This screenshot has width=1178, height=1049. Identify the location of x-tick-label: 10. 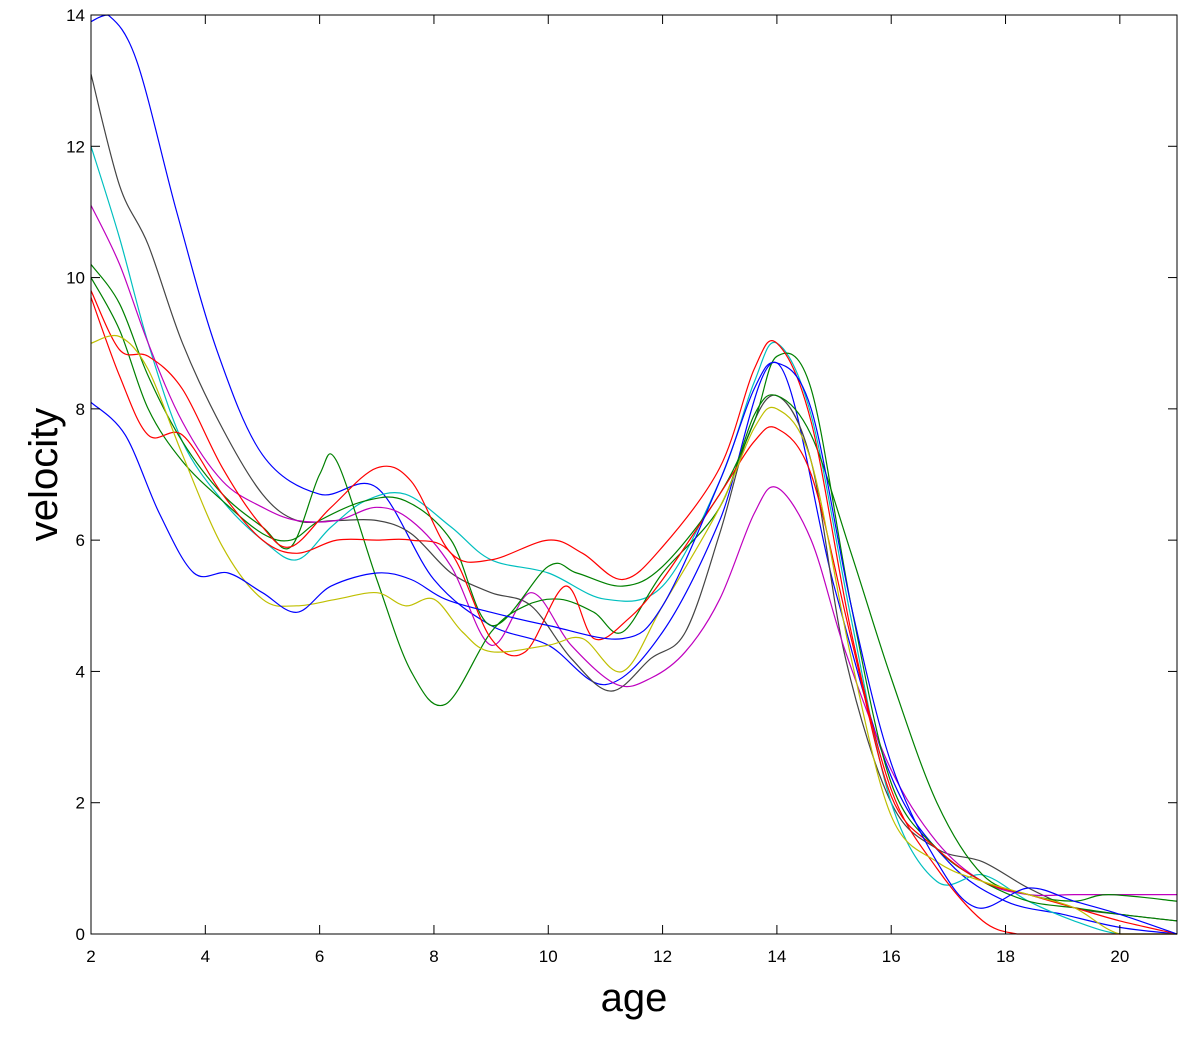
(548, 956).